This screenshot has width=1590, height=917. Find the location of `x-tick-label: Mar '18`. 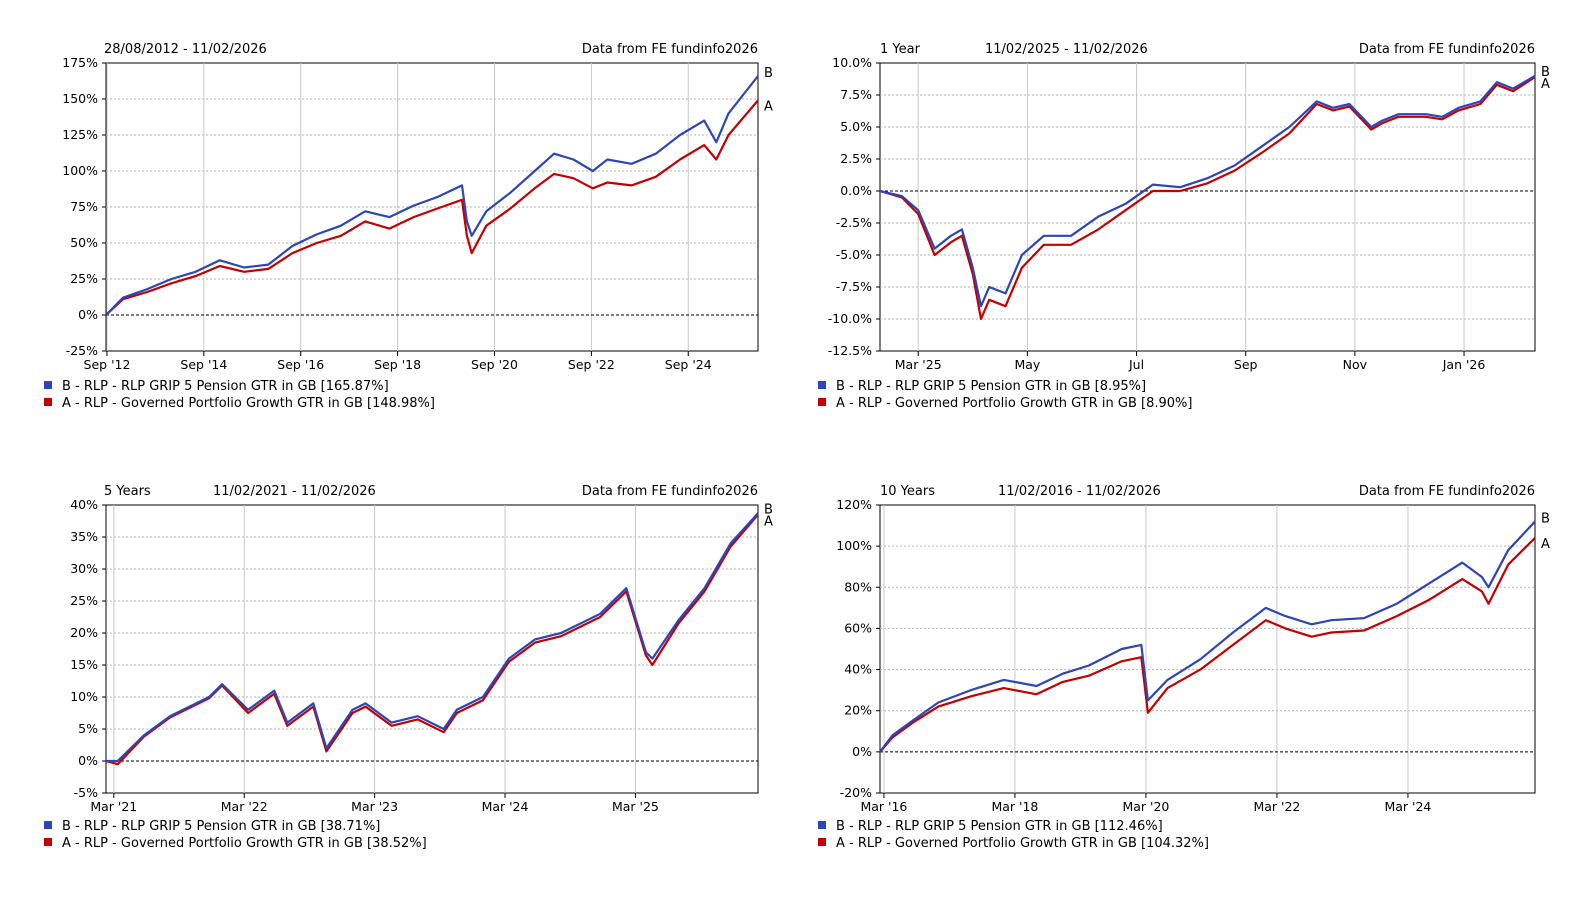

x-tick-label: Mar '18 is located at coordinates (1014, 806).